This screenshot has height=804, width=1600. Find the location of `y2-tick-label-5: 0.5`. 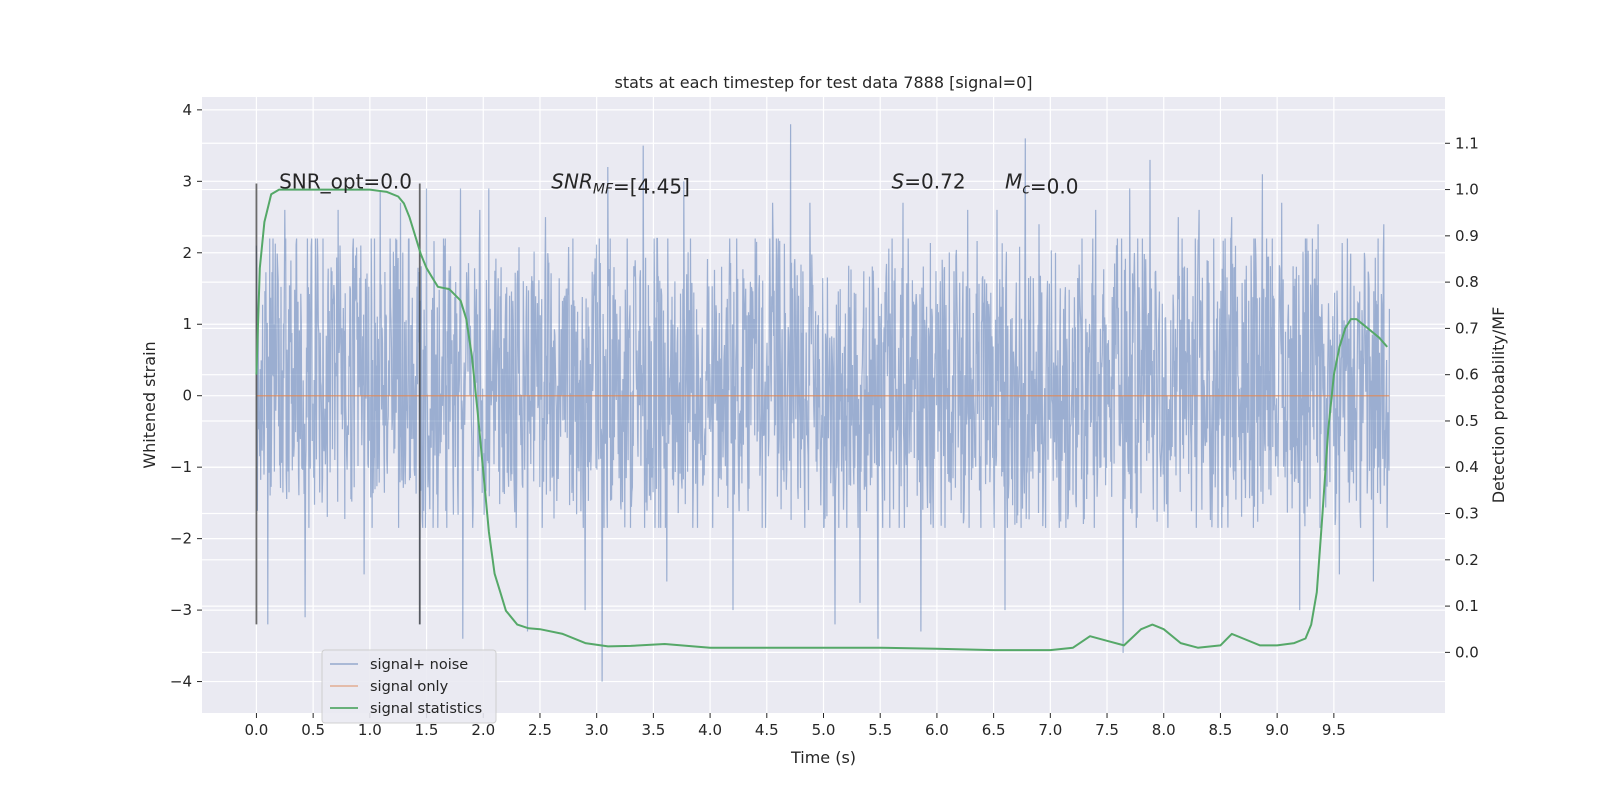

y2-tick-label-5: 0.5 is located at coordinates (1467, 421).